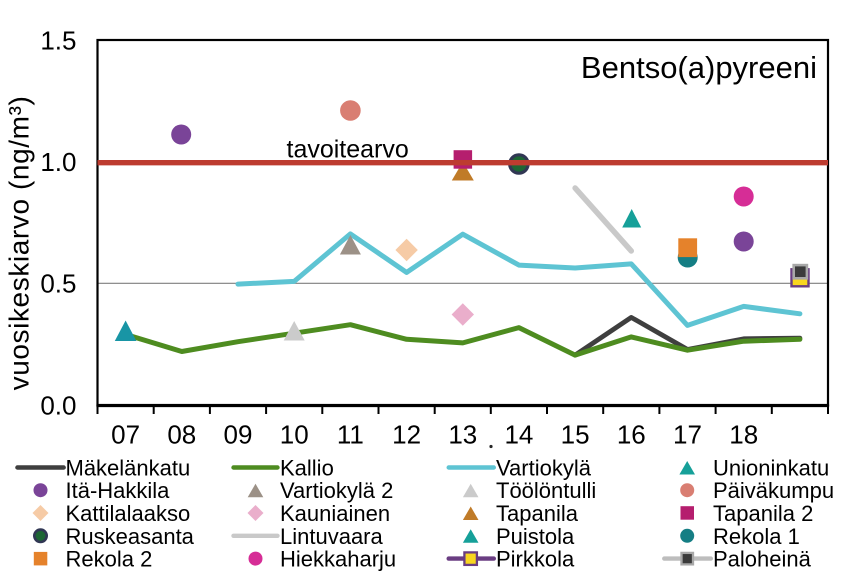  I want to click on svg-text: Bentso(a)pyreeni, so click(699, 67).